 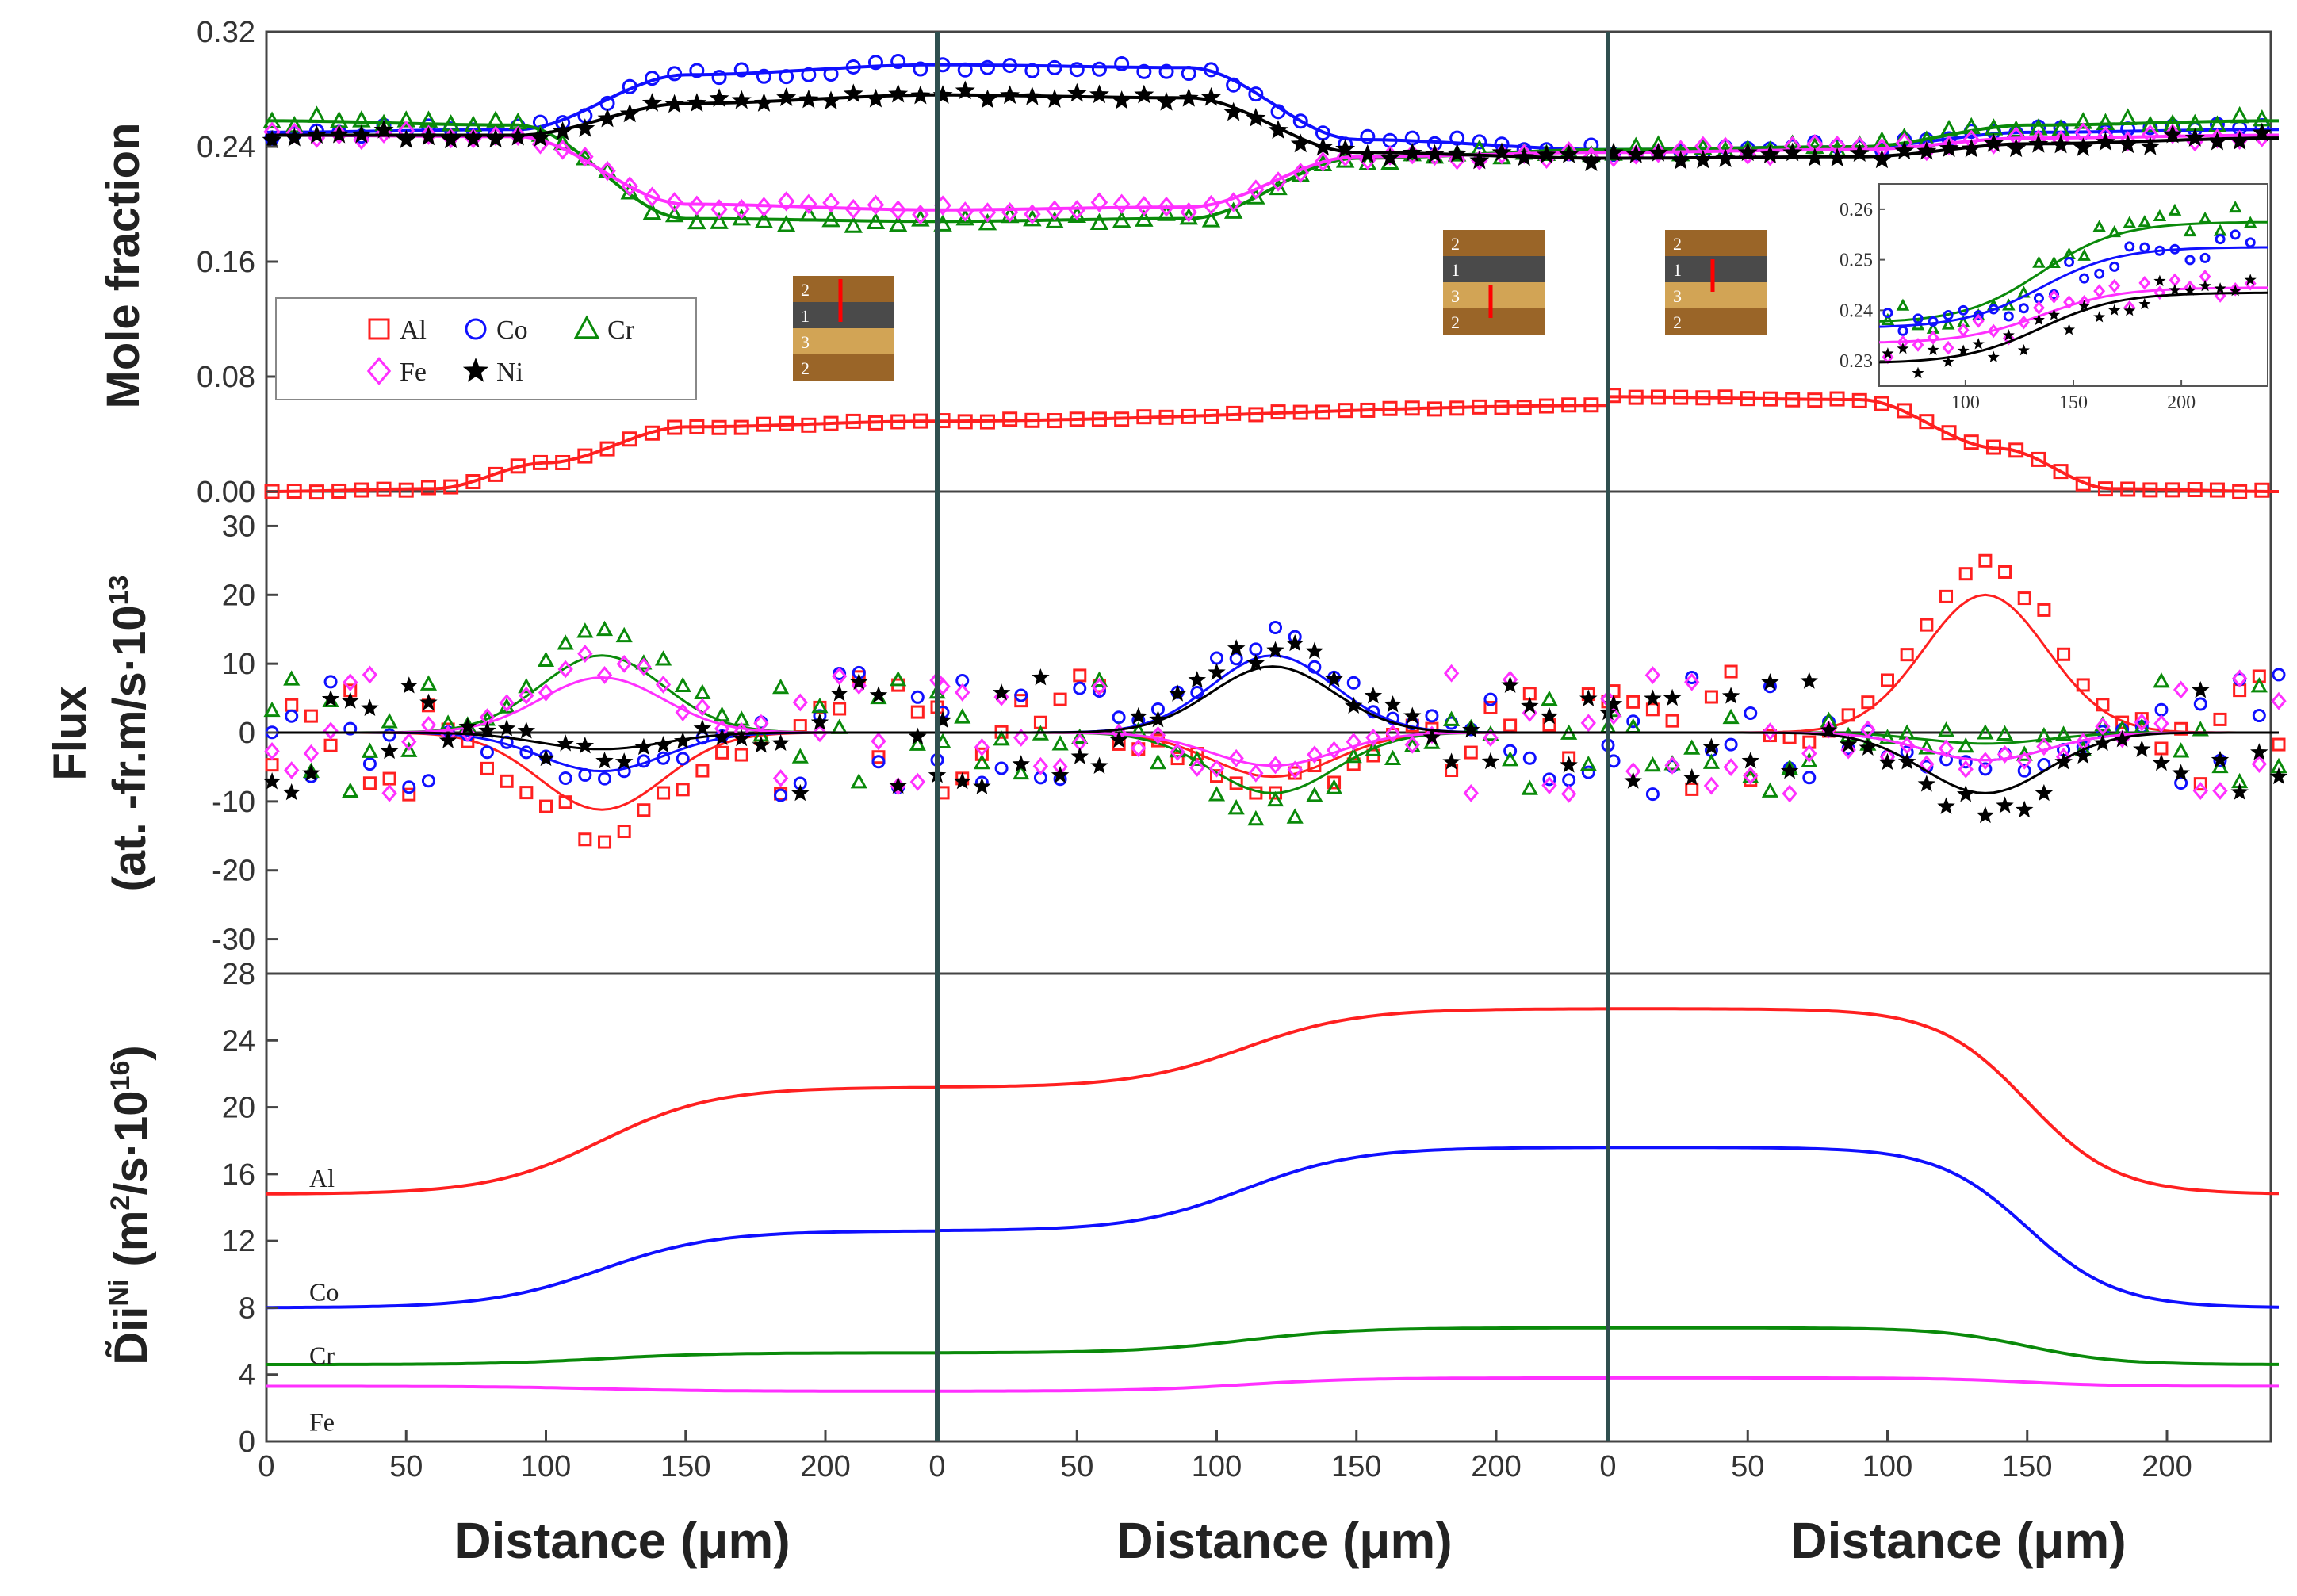 I want to click on flux-line-al, so click(x=1943, y=663).